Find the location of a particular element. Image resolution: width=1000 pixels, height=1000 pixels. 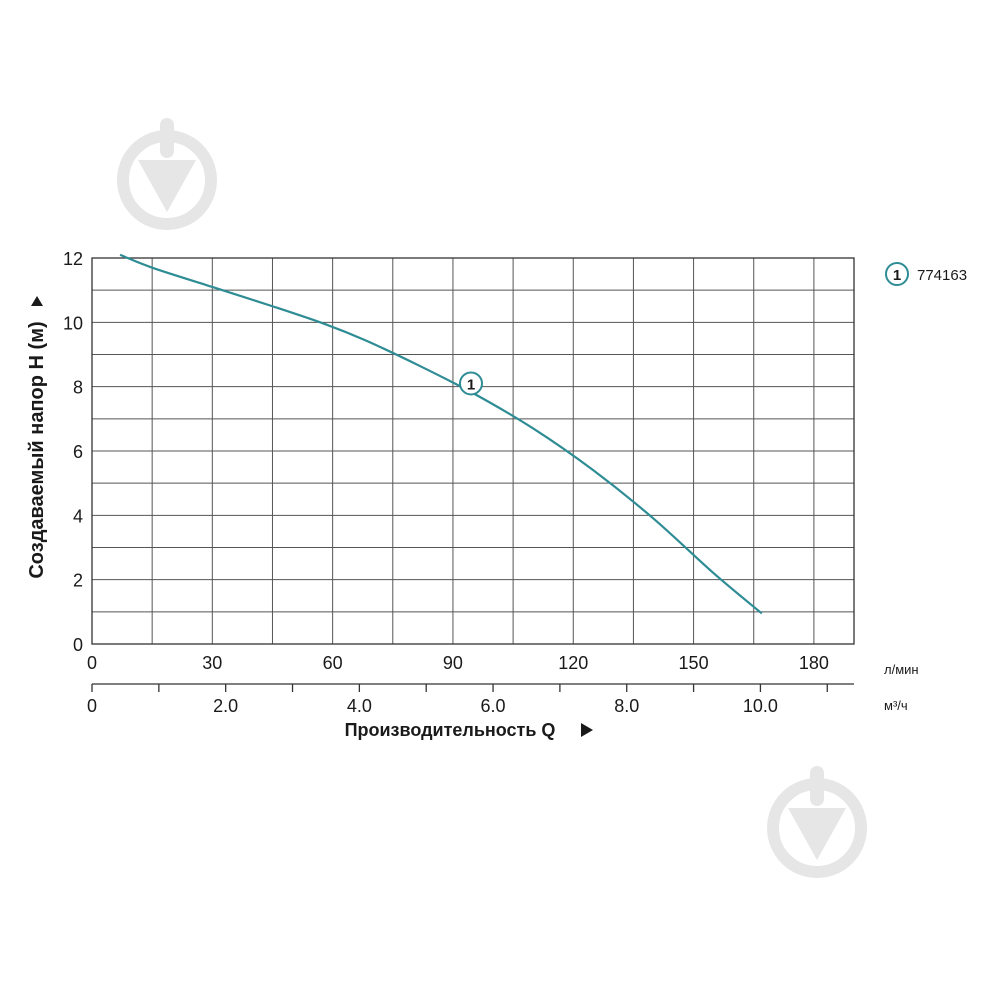

x-tick-label-secondary: 6.0 is located at coordinates (493, 706).